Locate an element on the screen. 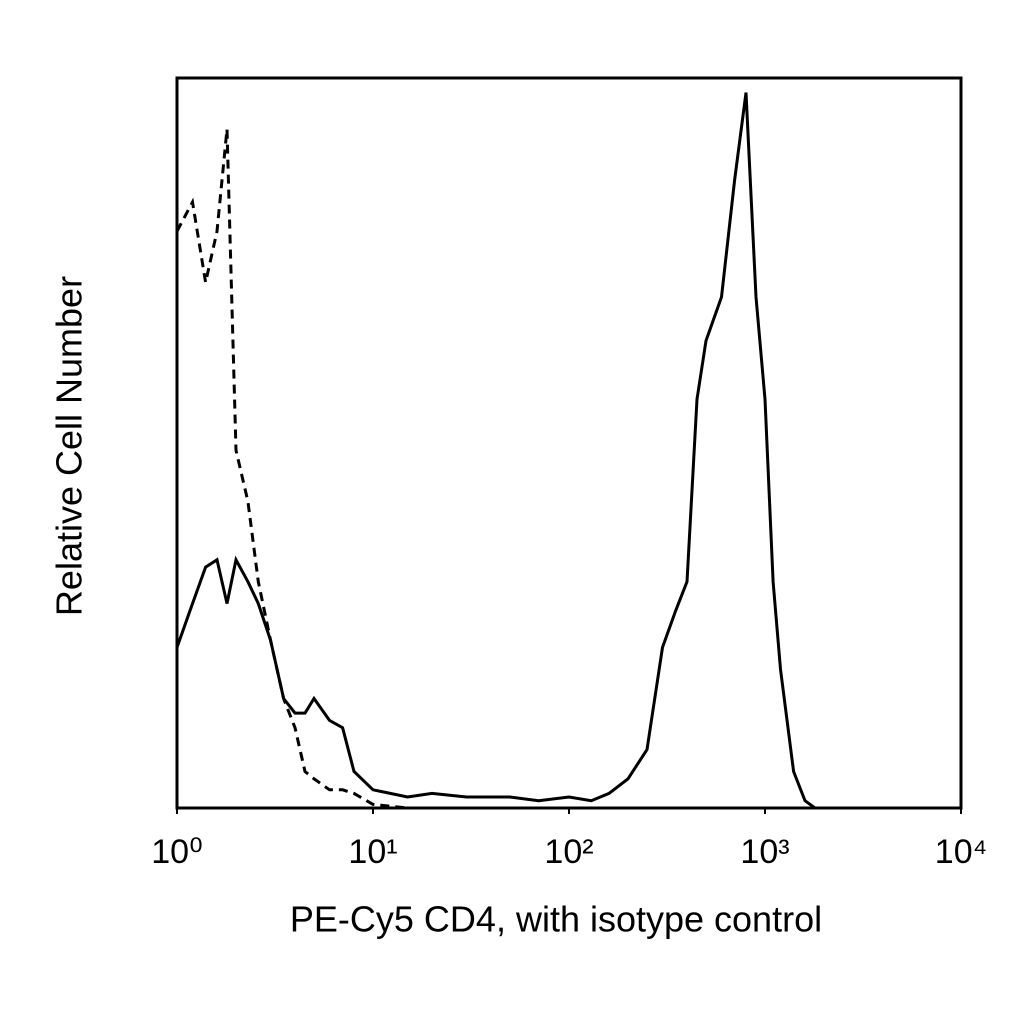 Image resolution: width=1024 pixels, height=1024 pixels. x-tick-label: 10⁰ is located at coordinates (176, 852).